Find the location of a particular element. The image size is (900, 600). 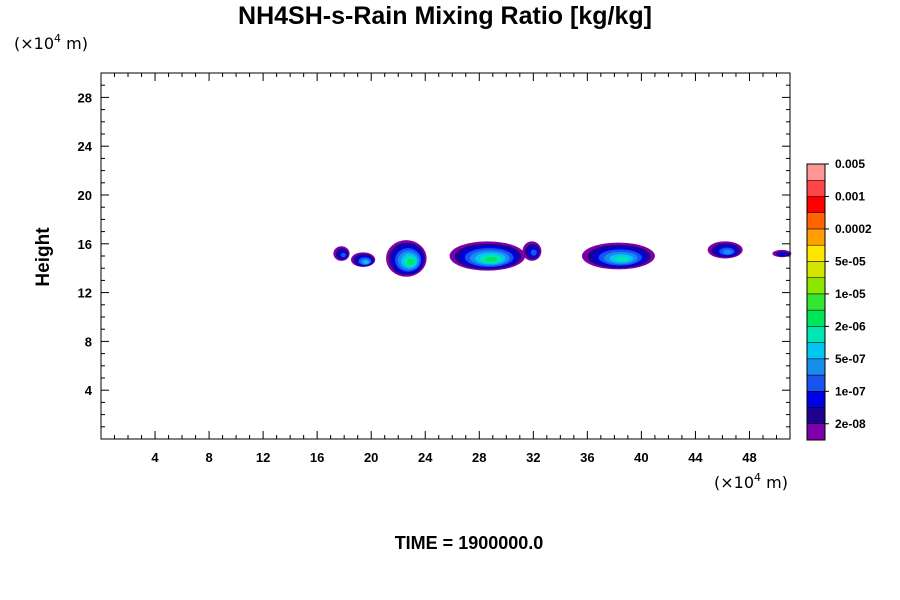

cloud-cells is located at coordinates (562, 258).